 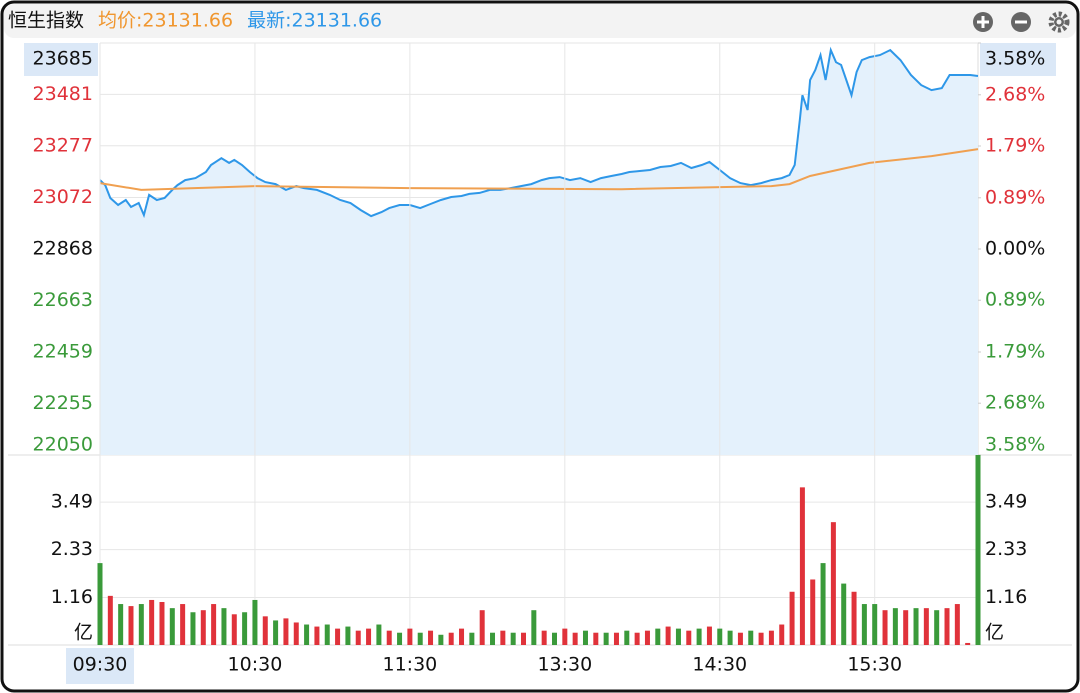 I want to click on x-tick-label: 14:30, so click(x=719, y=665).